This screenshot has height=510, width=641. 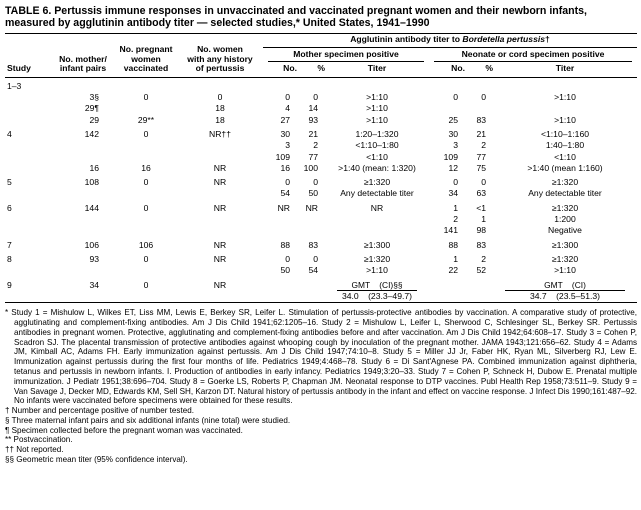 I want to click on cell-pairs: 34, so click(x=94, y=284).